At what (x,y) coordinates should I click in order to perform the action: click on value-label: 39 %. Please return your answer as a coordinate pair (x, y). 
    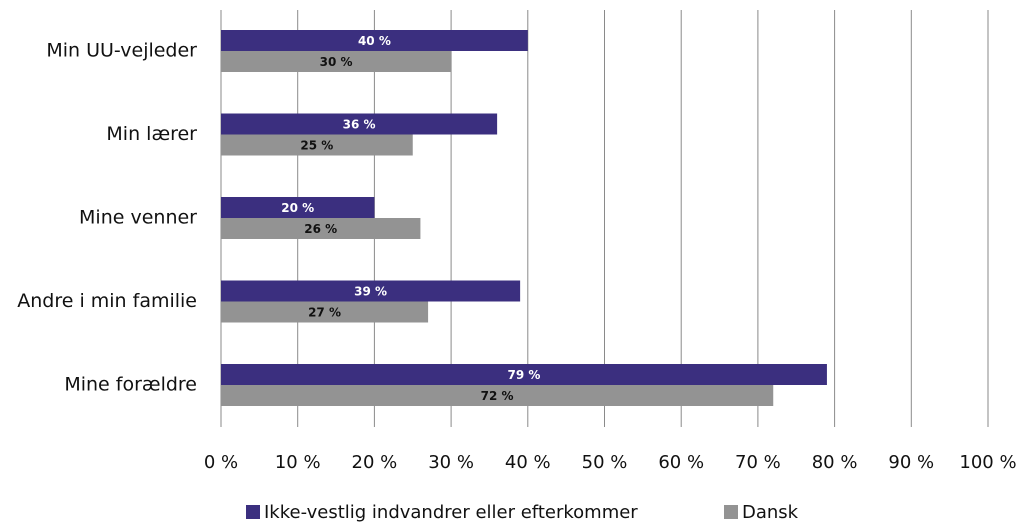
    Looking at the image, I should click on (370, 292).